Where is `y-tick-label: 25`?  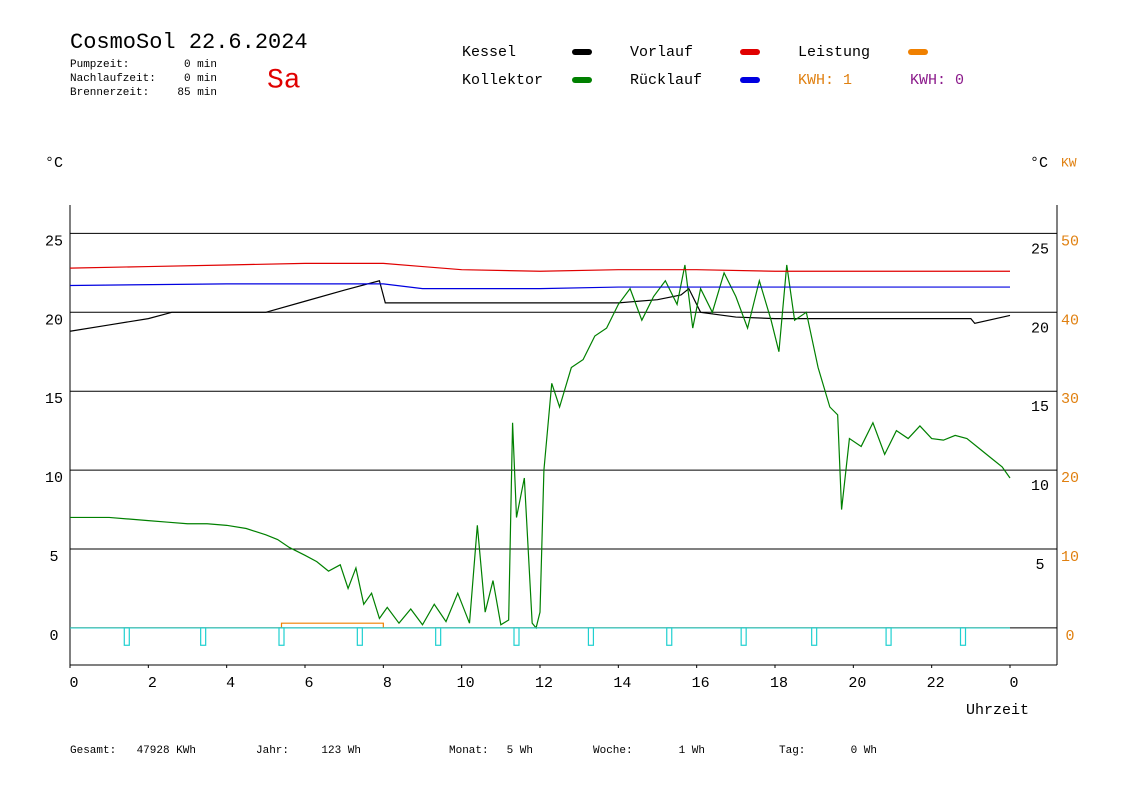 y-tick-label: 25 is located at coordinates (54, 241).